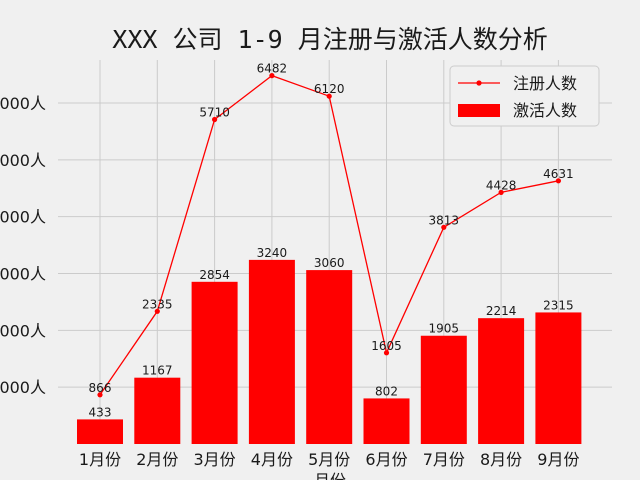  Describe the element at coordinates (501, 185) in the screenshot. I see `line-value-label: 4428` at that location.